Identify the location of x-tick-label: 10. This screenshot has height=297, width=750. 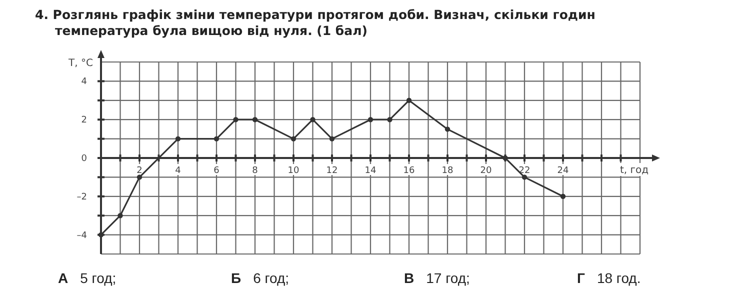
(294, 171).